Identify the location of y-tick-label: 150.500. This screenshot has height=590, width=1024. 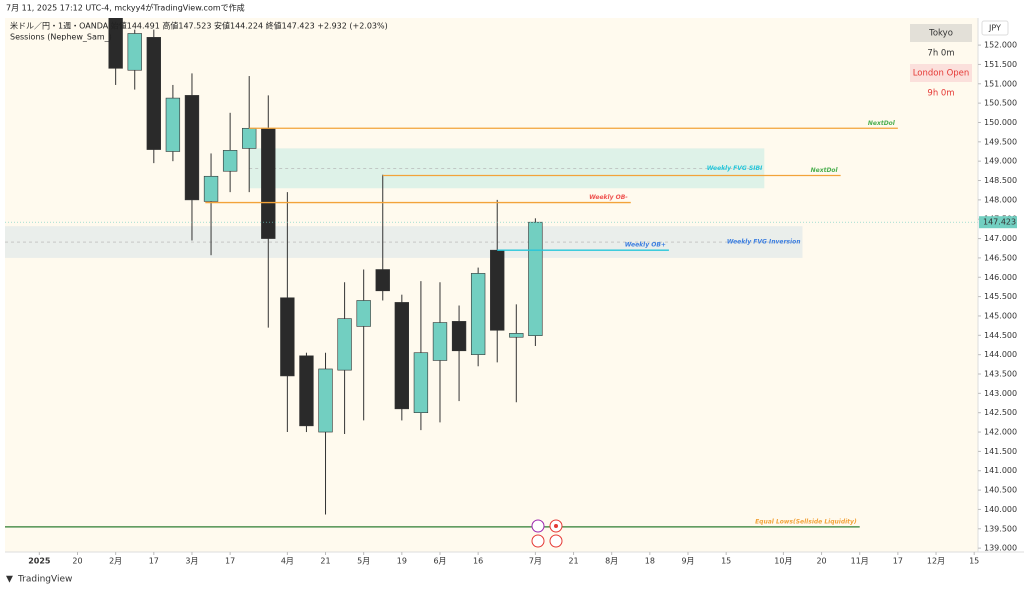
(1000, 103).